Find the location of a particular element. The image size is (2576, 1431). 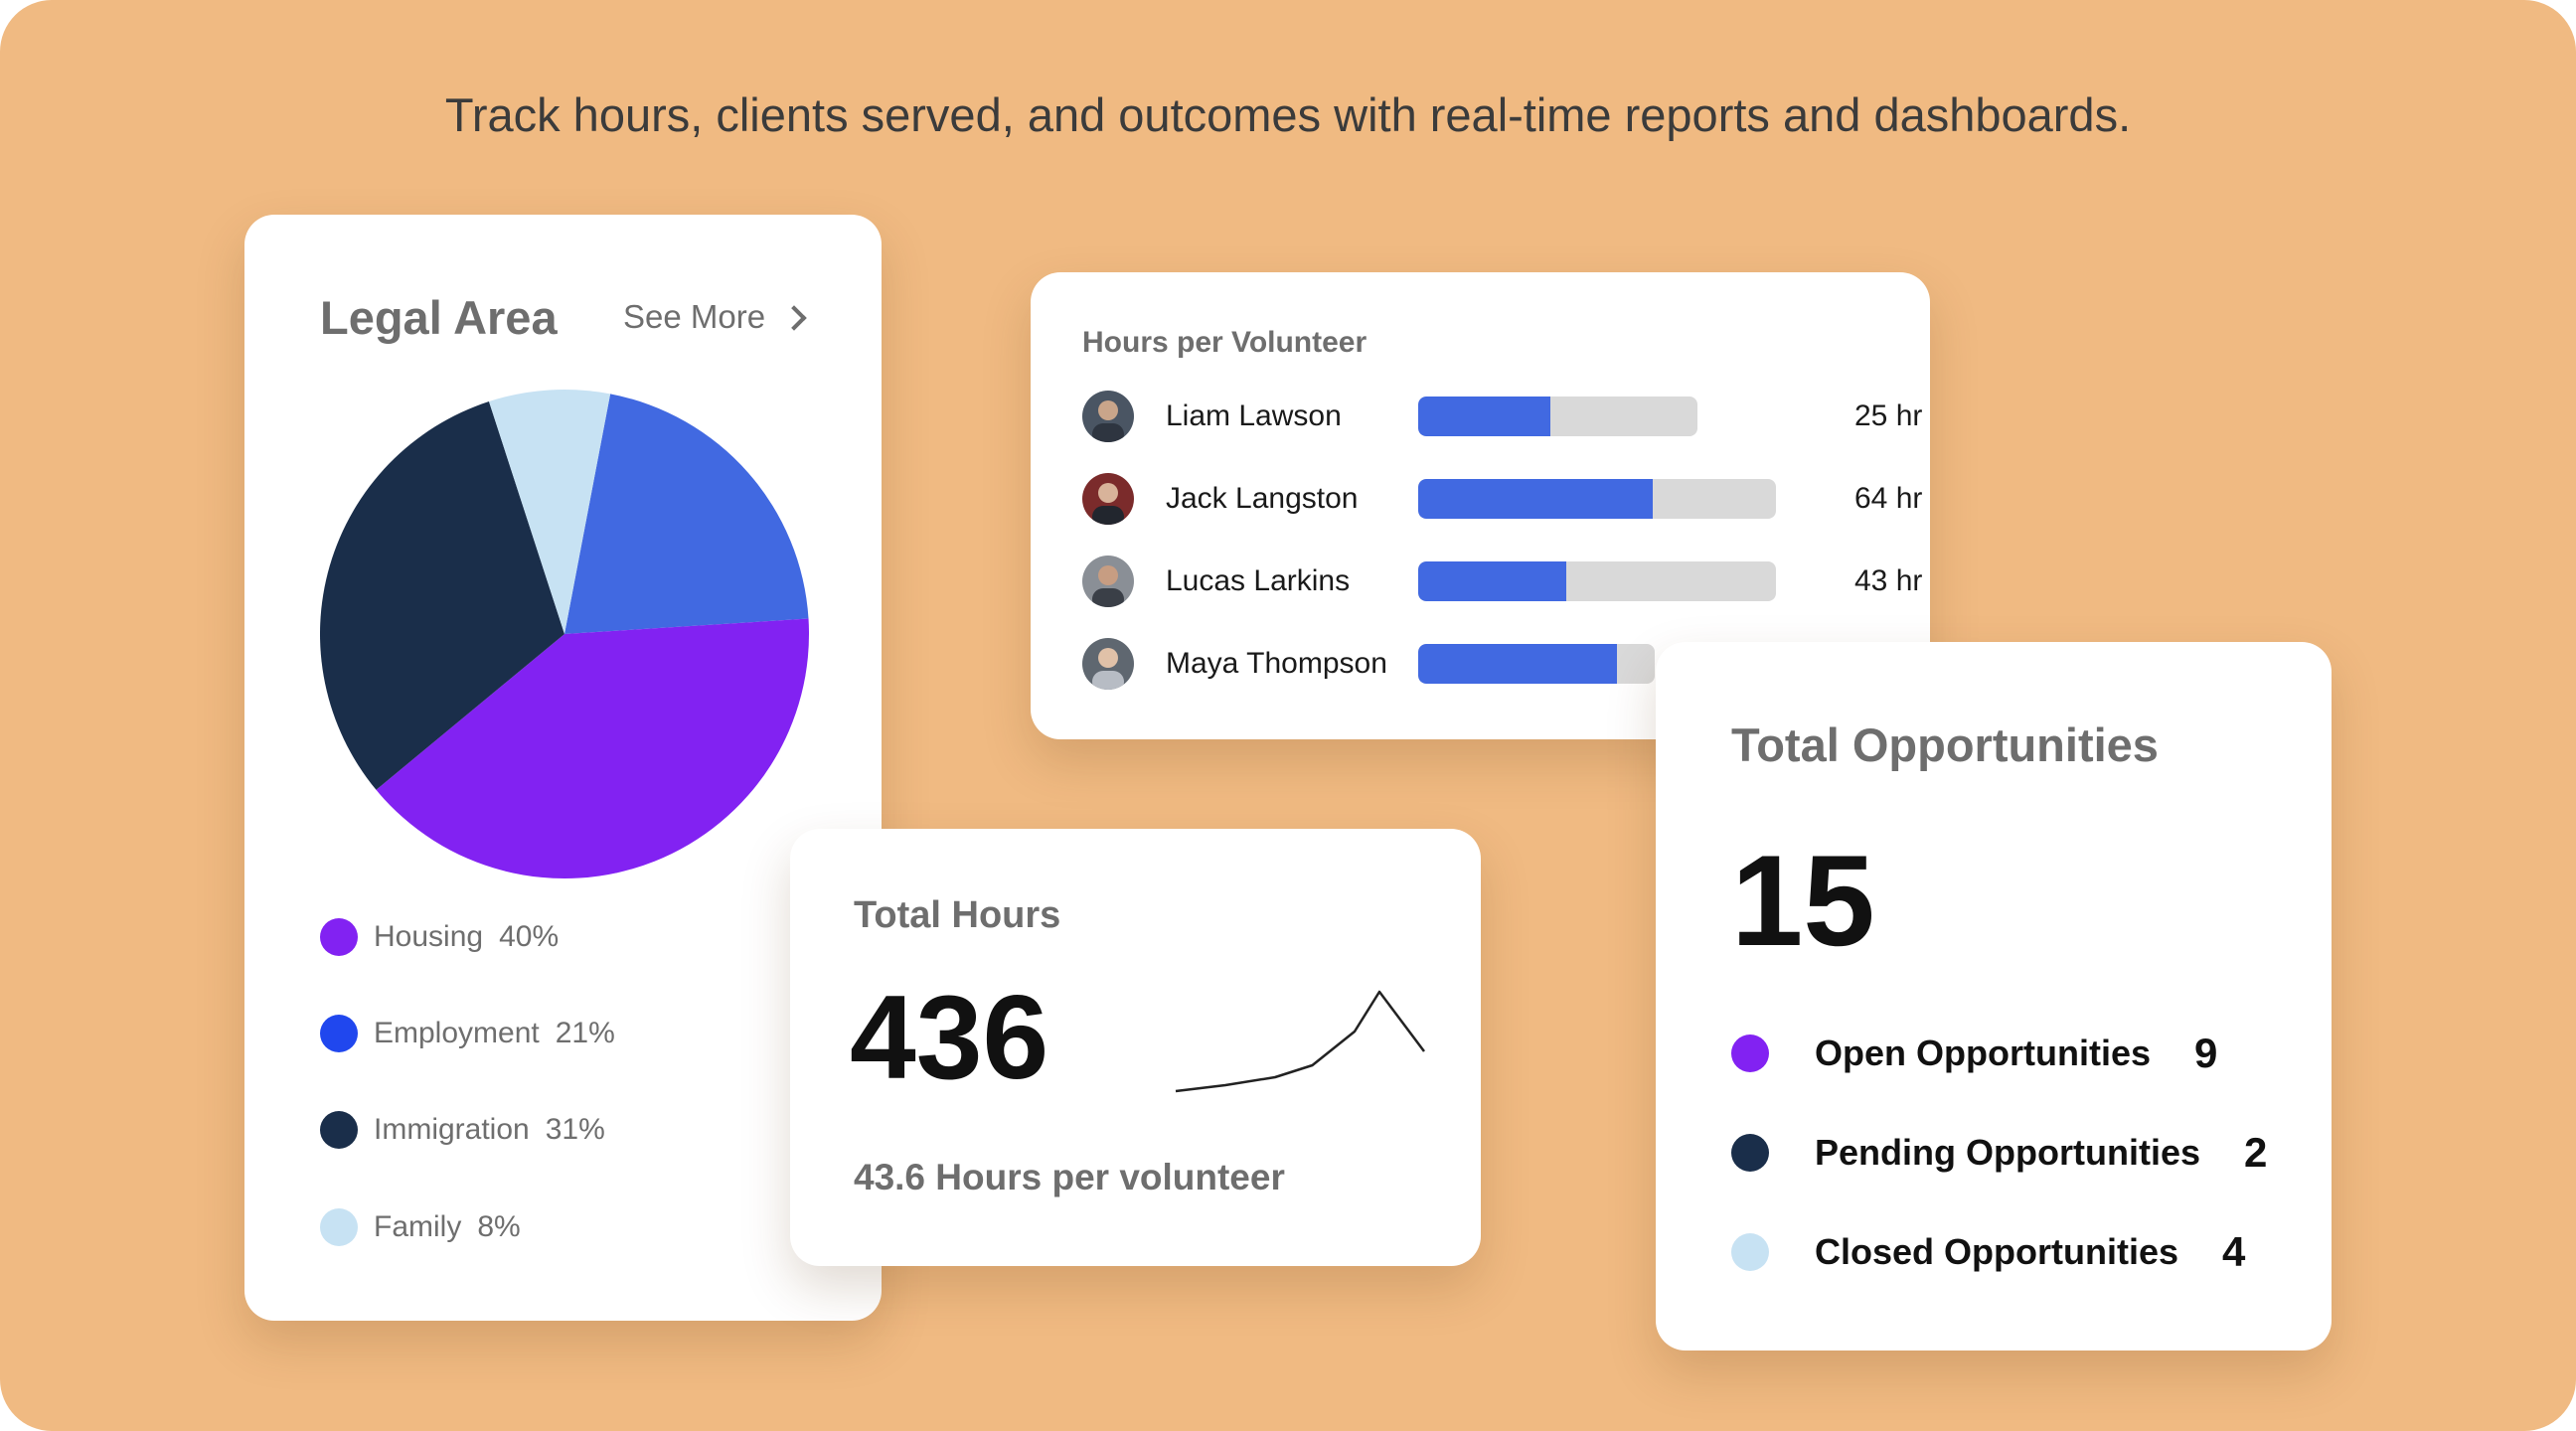

legal-area-pie-chart is located at coordinates (564, 634).